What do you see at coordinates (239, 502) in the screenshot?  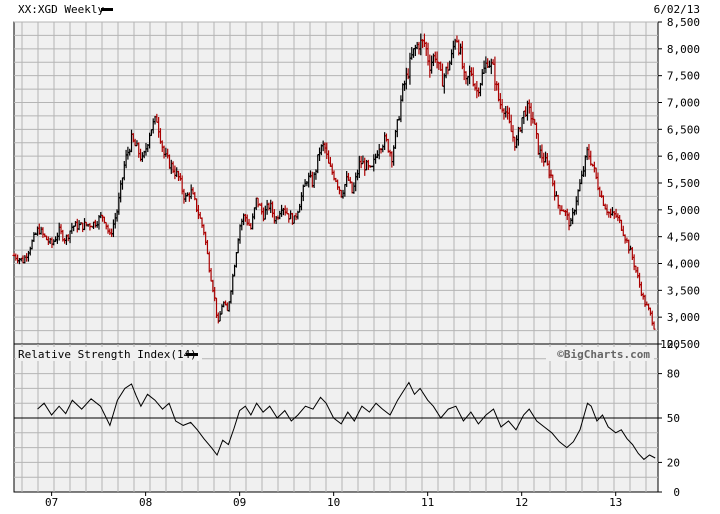 I see `x-tick-label: 09` at bounding box center [239, 502].